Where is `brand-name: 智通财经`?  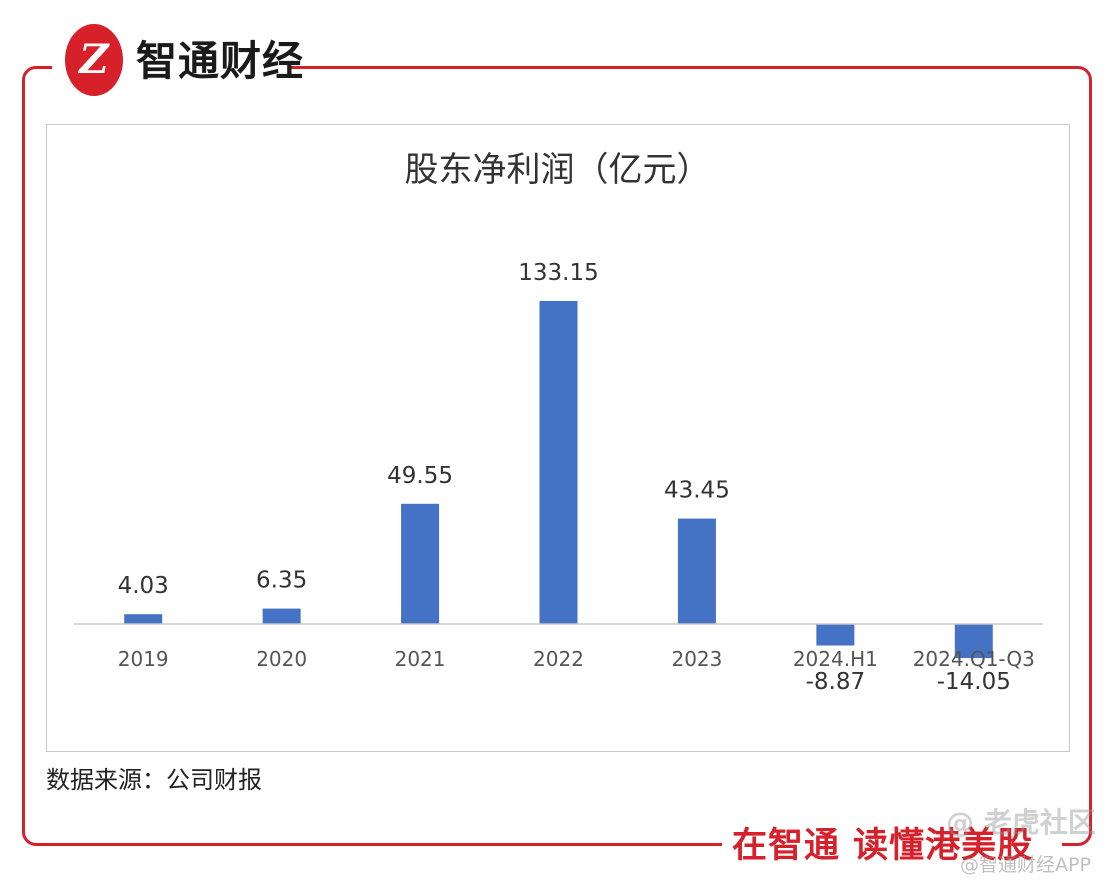 brand-name: 智通财经 is located at coordinates (220, 61).